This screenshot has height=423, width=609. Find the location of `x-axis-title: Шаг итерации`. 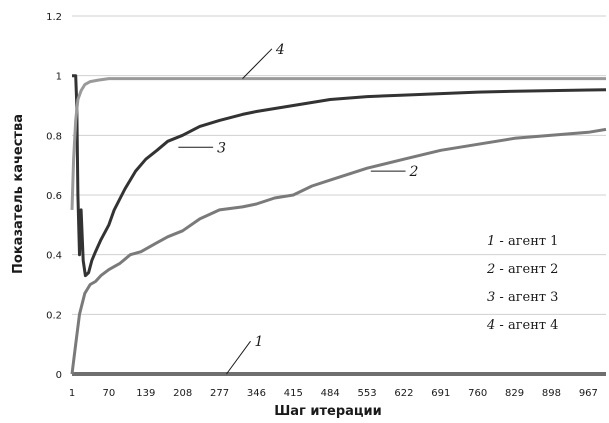

x-axis-title: Шаг итерации is located at coordinates (328, 411).